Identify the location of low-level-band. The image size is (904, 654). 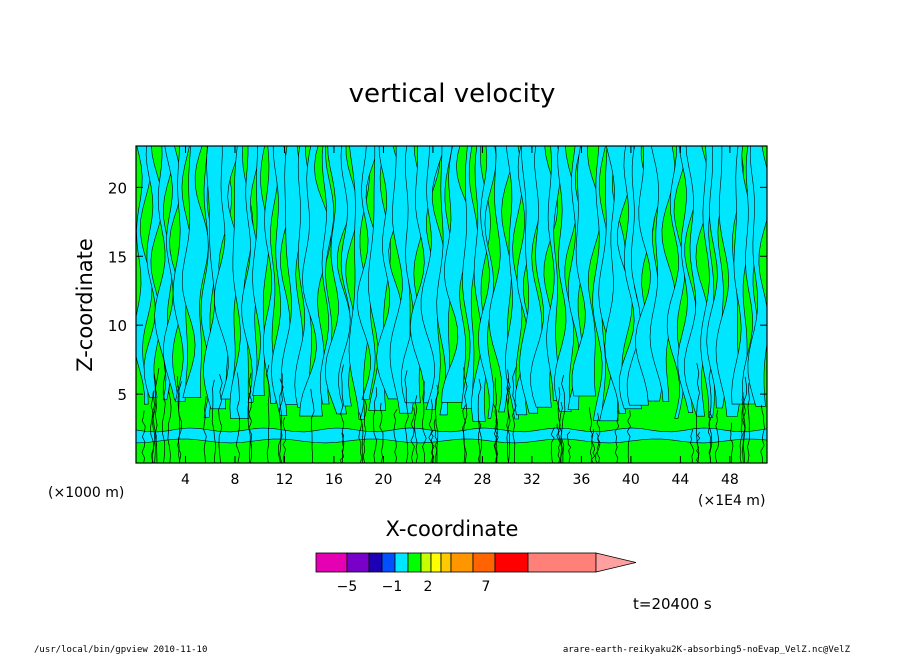
(451, 435).